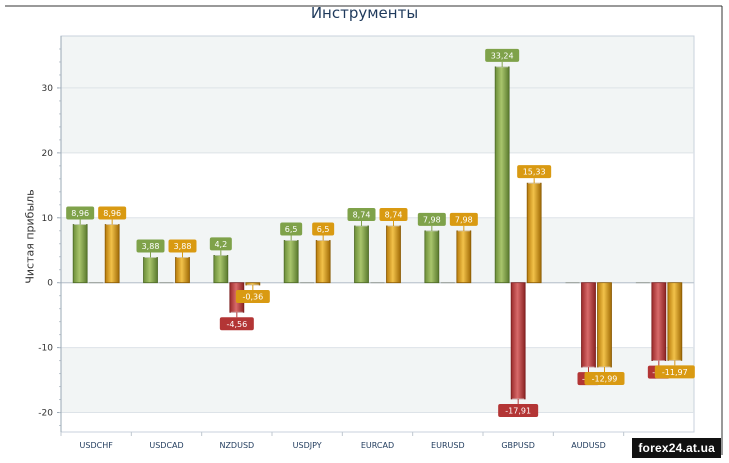 The height and width of the screenshot is (463, 729). What do you see at coordinates (50, 284) in the screenshot?
I see `y-tick-label: 0` at bounding box center [50, 284].